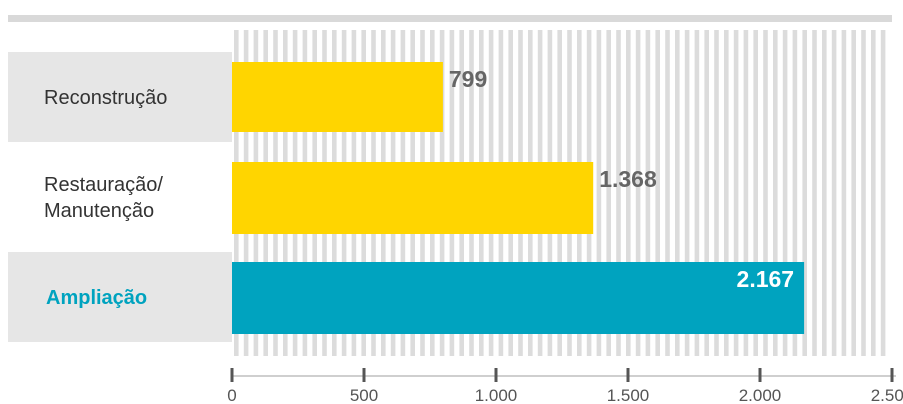  What do you see at coordinates (364, 395) in the screenshot?
I see `x-tick-label: 500` at bounding box center [364, 395].